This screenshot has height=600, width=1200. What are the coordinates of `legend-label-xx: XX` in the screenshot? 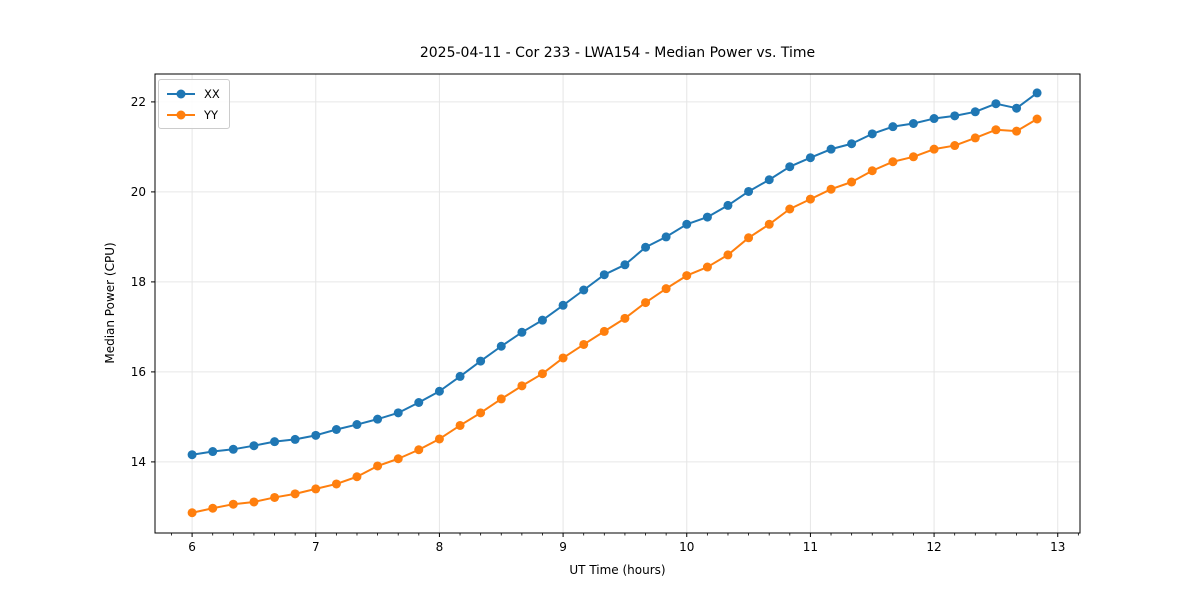 It's located at (212, 93).